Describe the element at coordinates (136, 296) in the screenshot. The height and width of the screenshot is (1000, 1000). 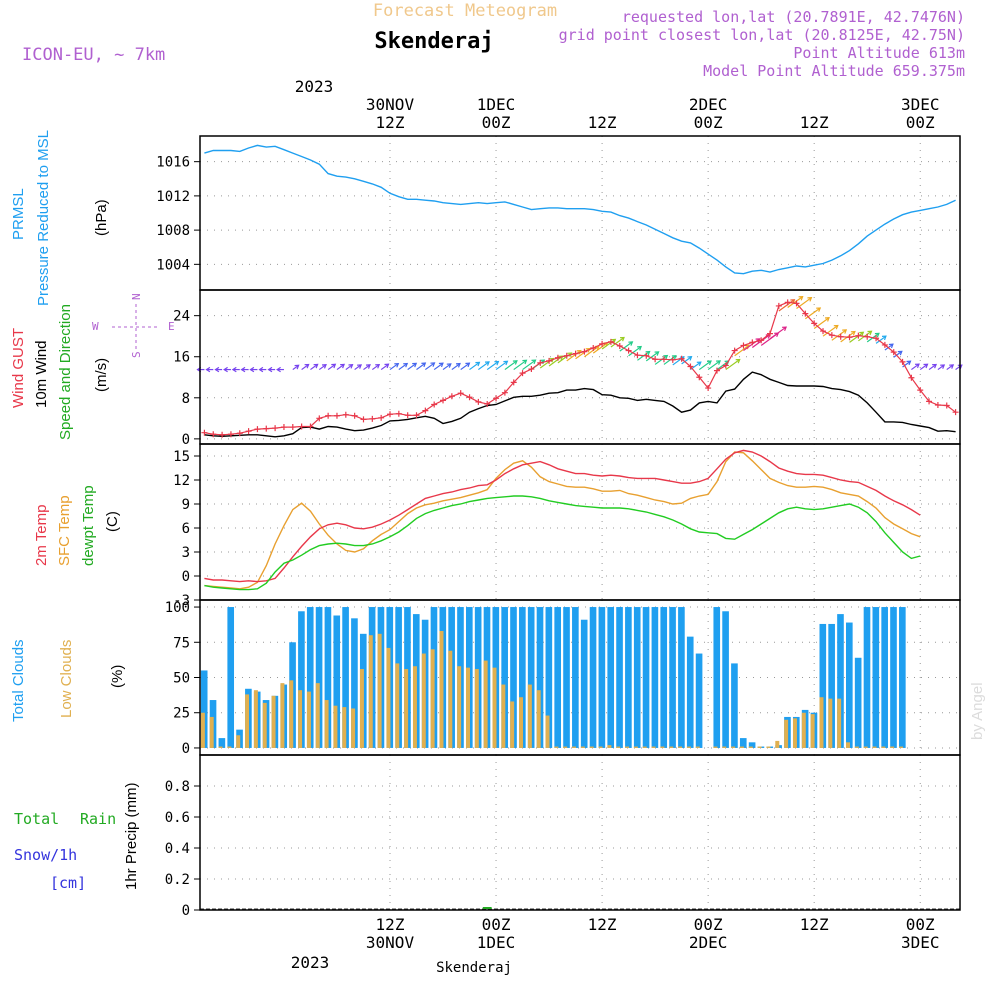
I see `compass-n: N` at that location.